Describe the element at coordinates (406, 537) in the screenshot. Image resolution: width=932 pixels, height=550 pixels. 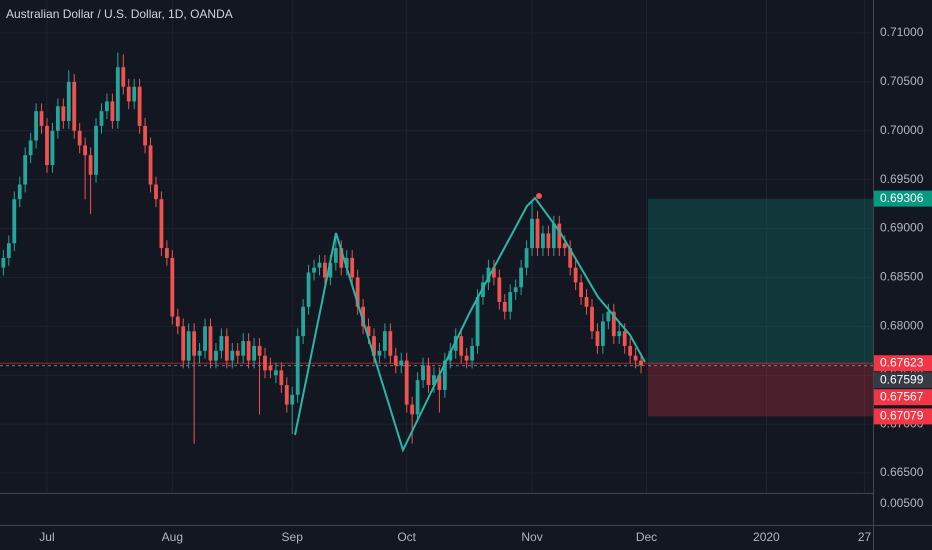
I see `x-tick-label: Oct` at that location.